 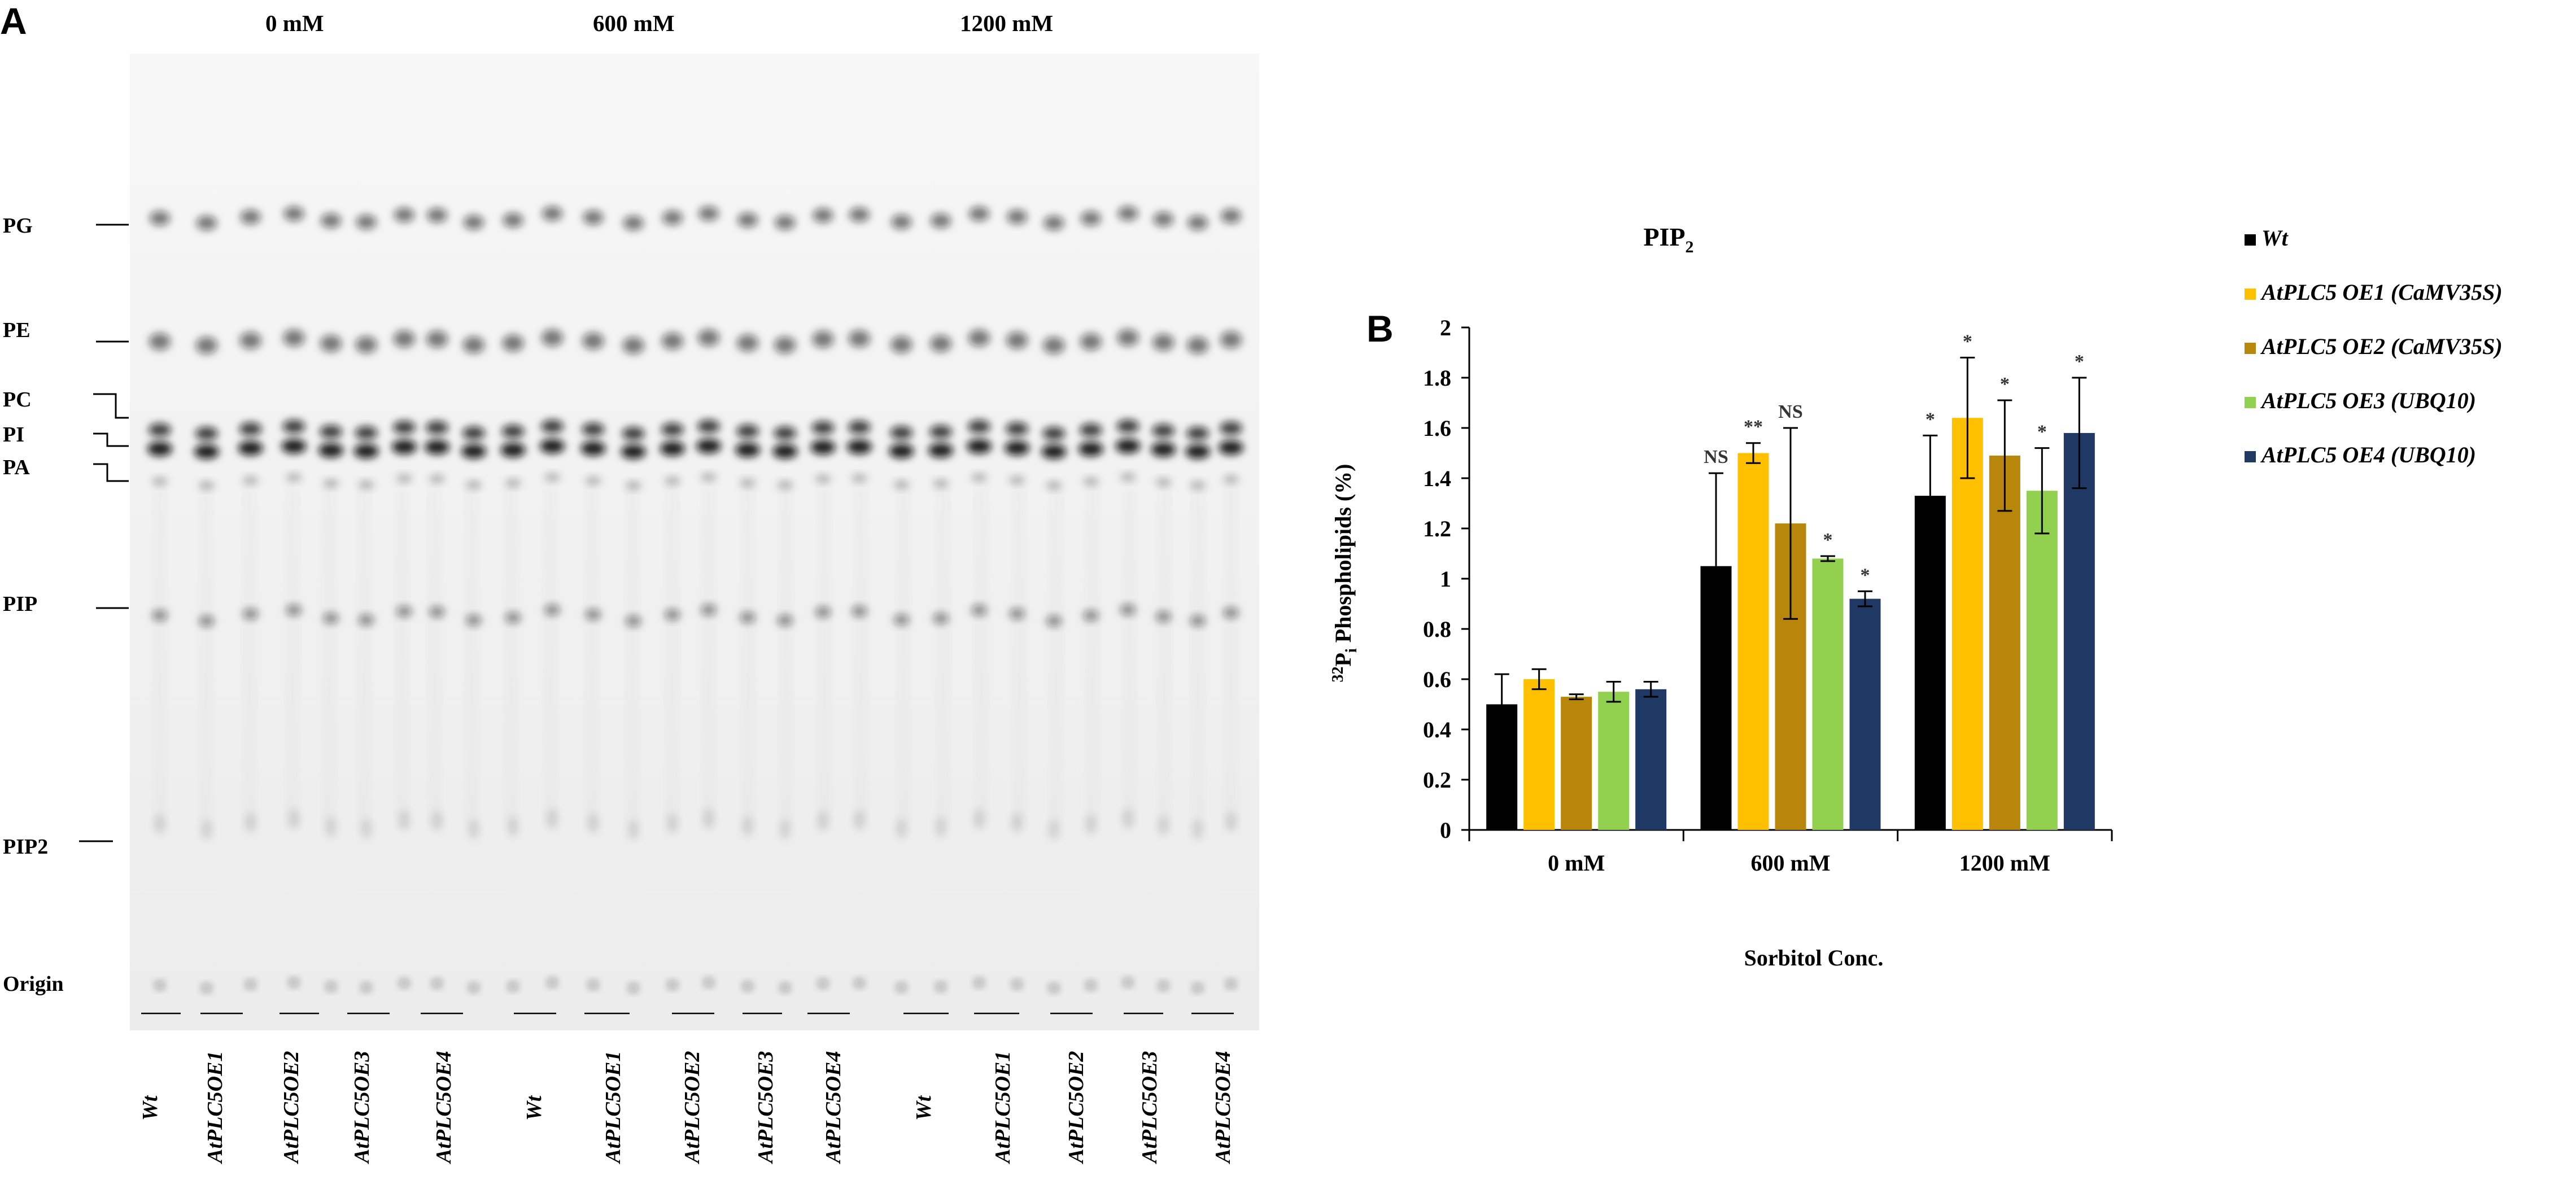 I want to click on panel-b-label: B, so click(x=1380, y=328).